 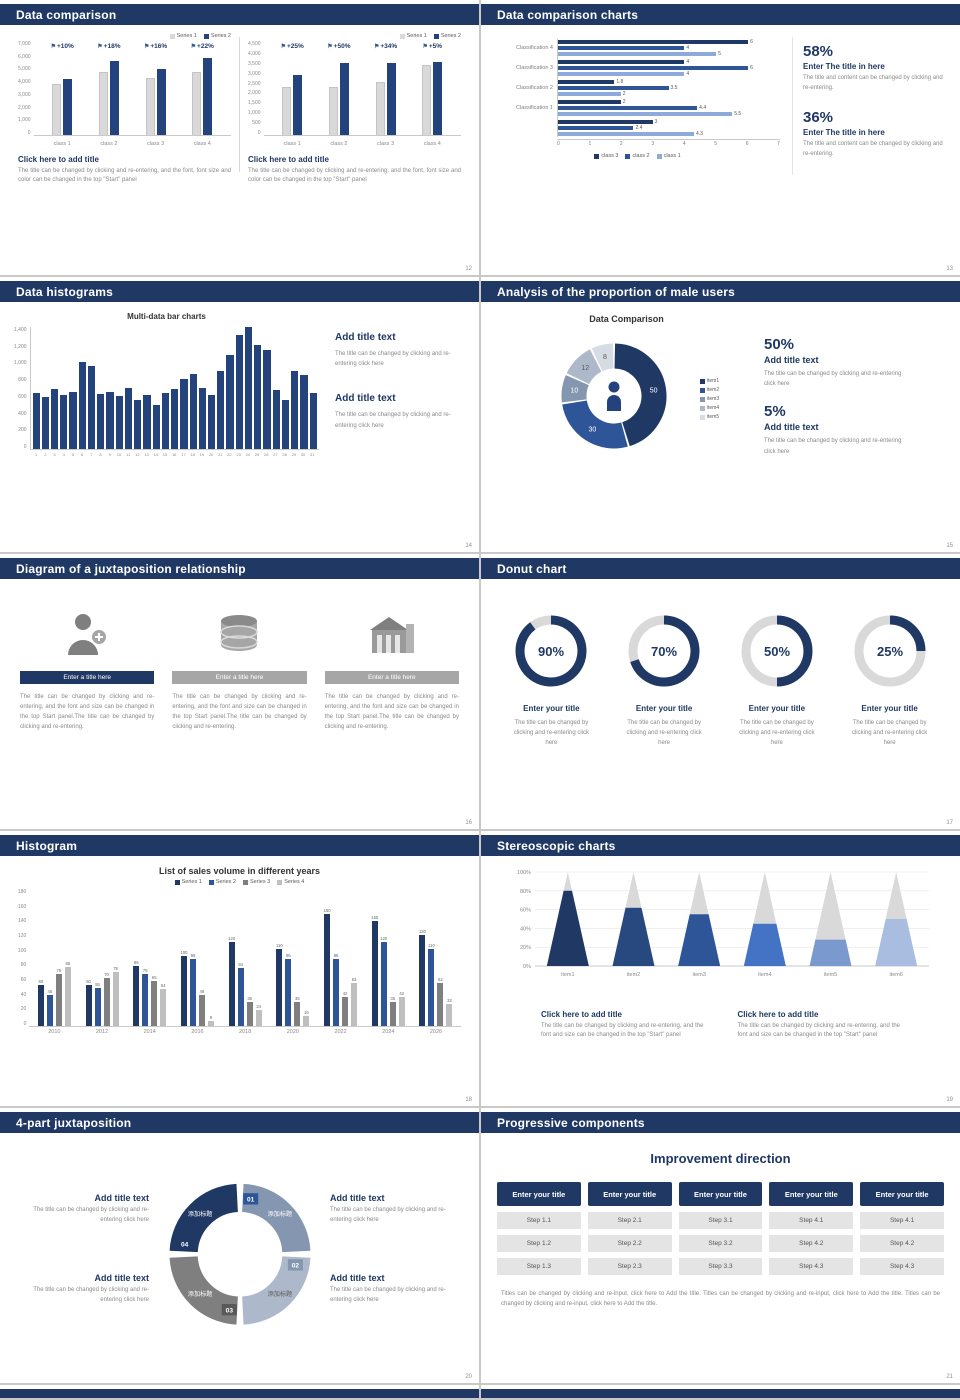 I want to click on chart-element: Classification 3 4 6 4, so click(x=637, y=68).